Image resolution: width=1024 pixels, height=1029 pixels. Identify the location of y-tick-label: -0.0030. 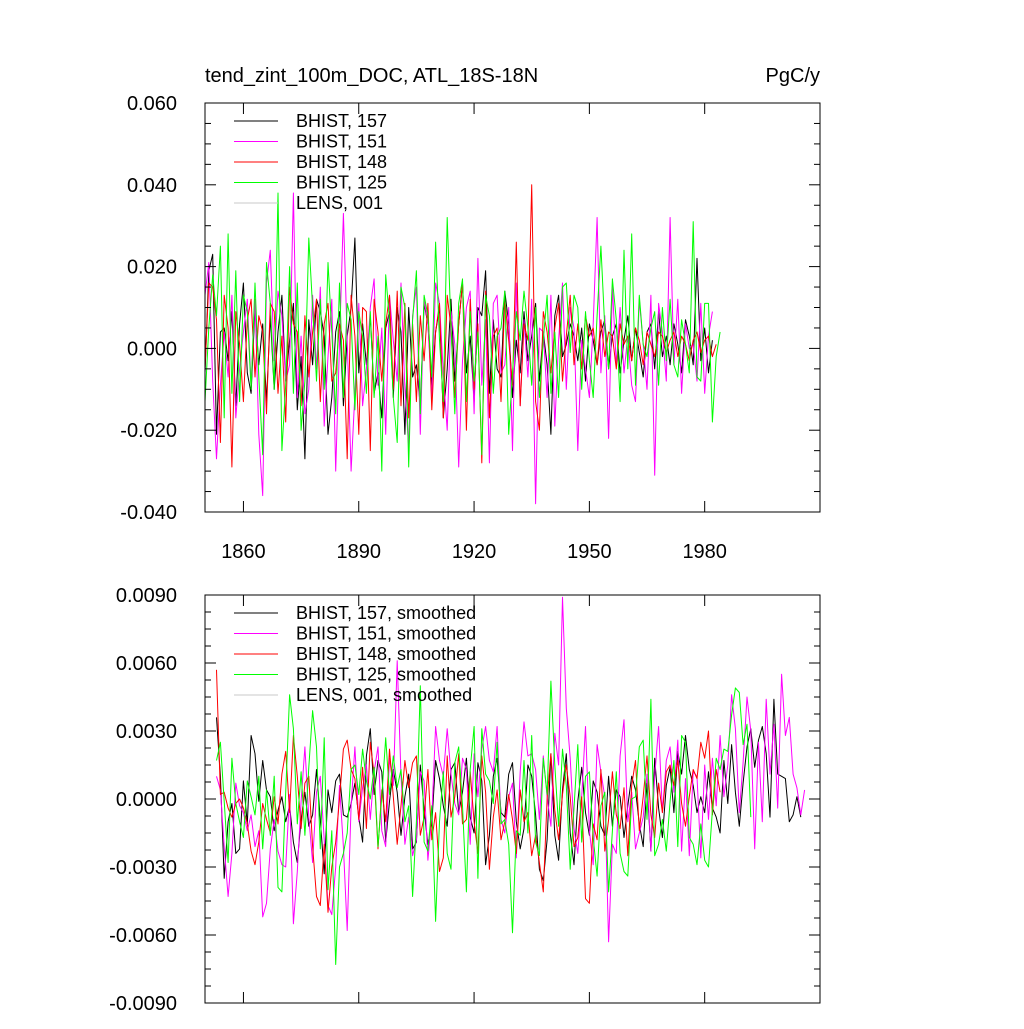
(143, 868).